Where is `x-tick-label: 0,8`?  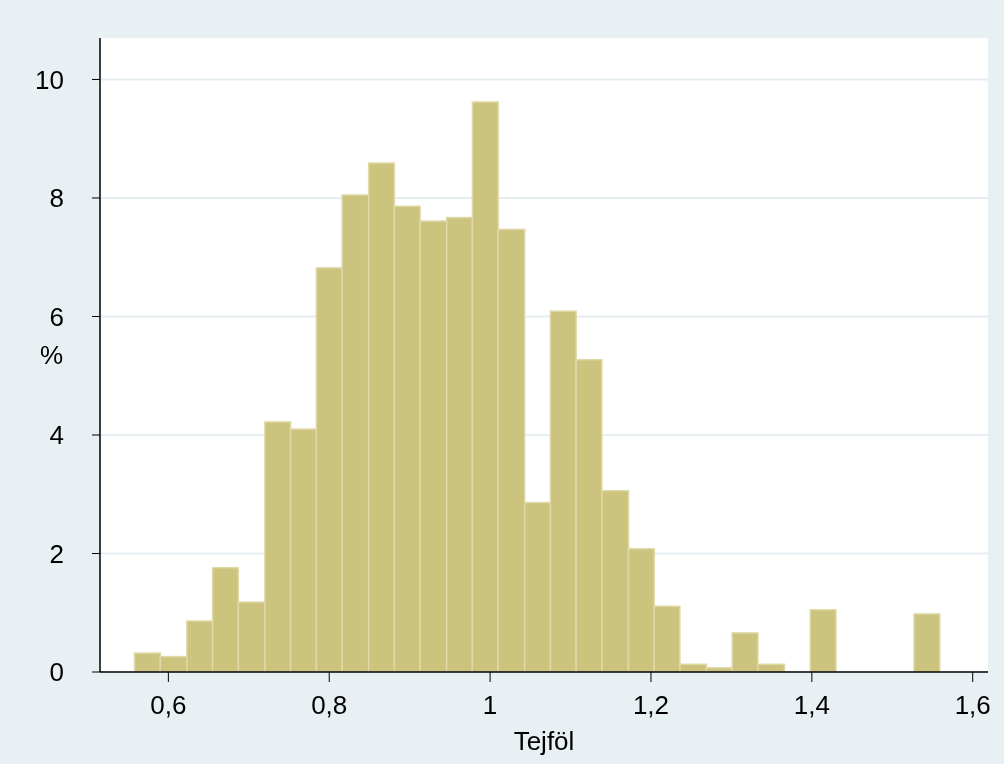
x-tick-label: 0,8 is located at coordinates (329, 705).